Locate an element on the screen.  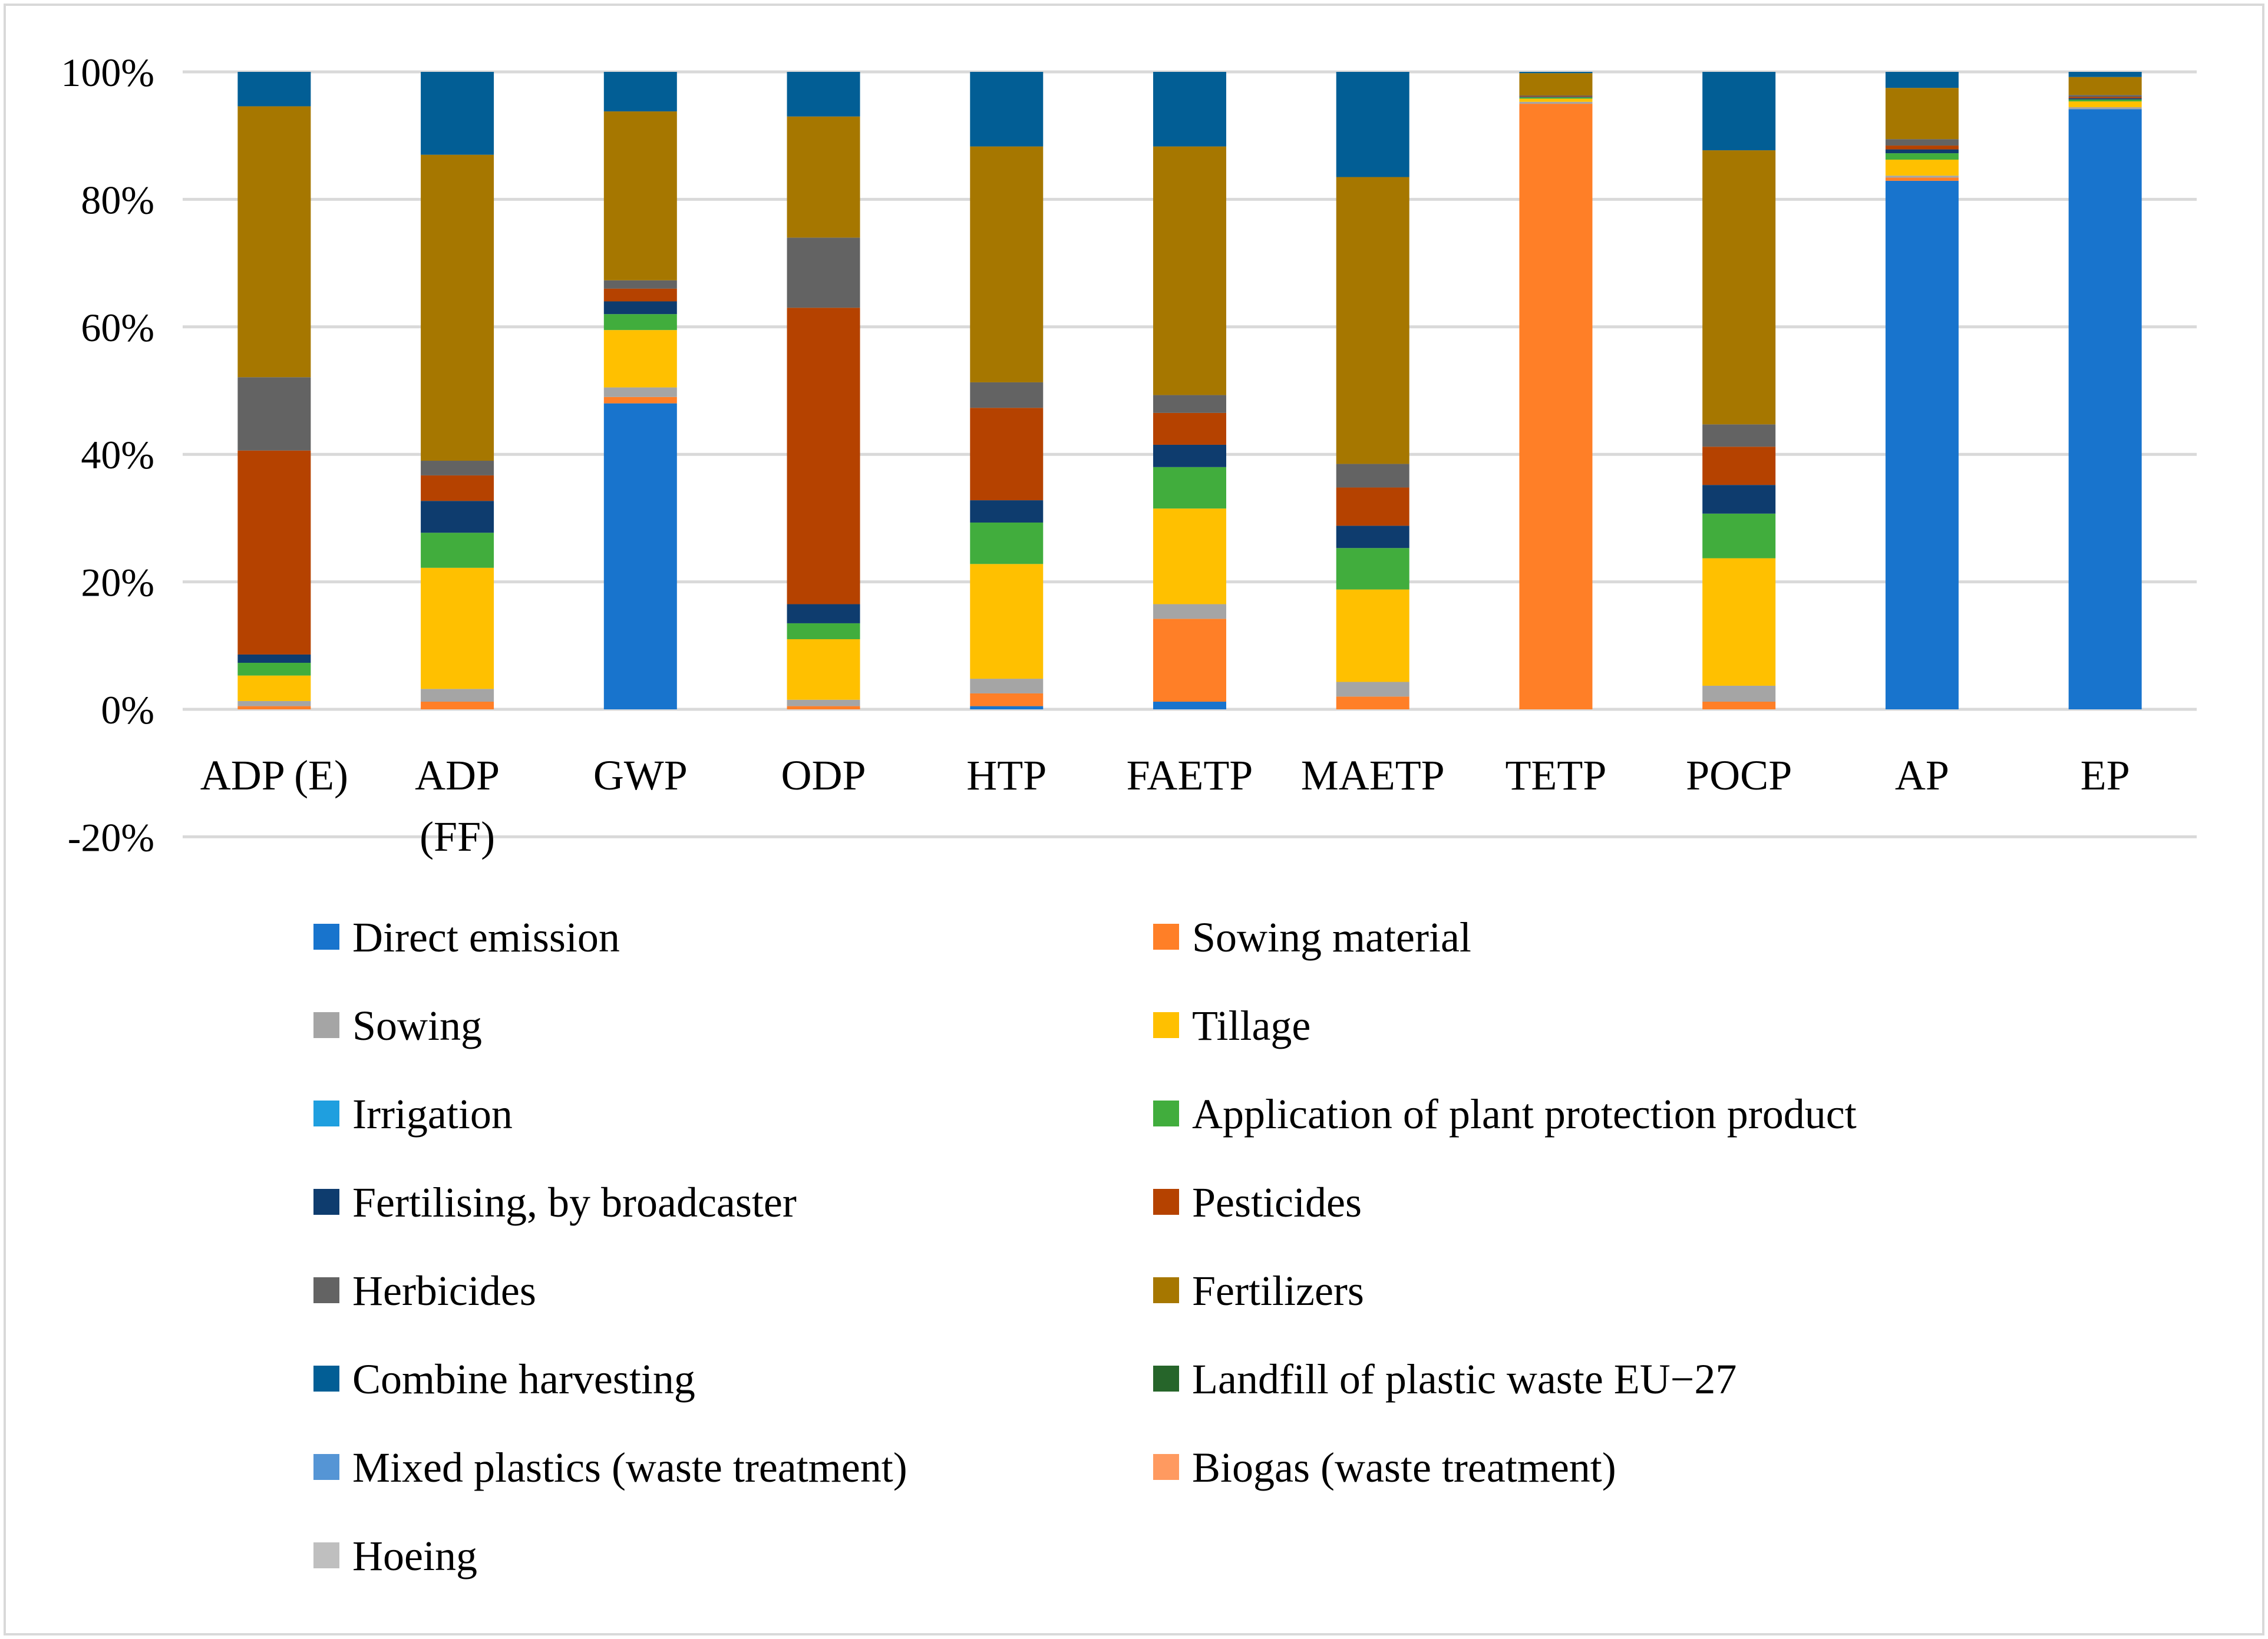
legend-item: Sowing is located at coordinates (397, 1025).